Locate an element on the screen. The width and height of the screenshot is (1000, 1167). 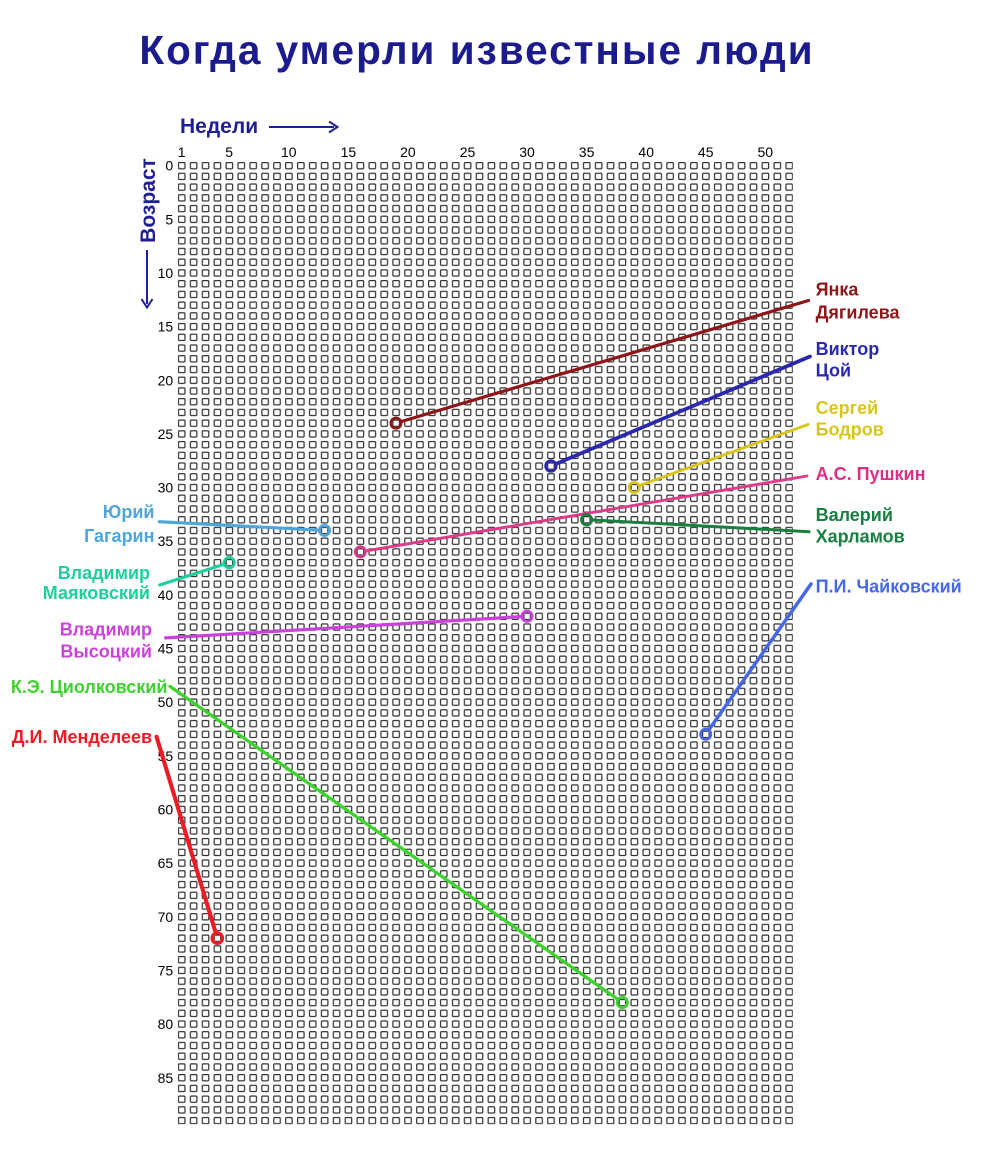
svg-text: 0 is located at coordinates (169, 166).